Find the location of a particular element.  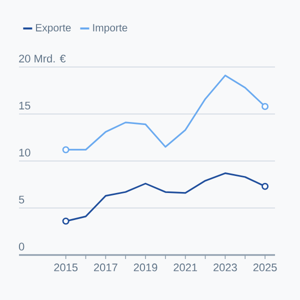

legend-label: Importe is located at coordinates (110, 29).